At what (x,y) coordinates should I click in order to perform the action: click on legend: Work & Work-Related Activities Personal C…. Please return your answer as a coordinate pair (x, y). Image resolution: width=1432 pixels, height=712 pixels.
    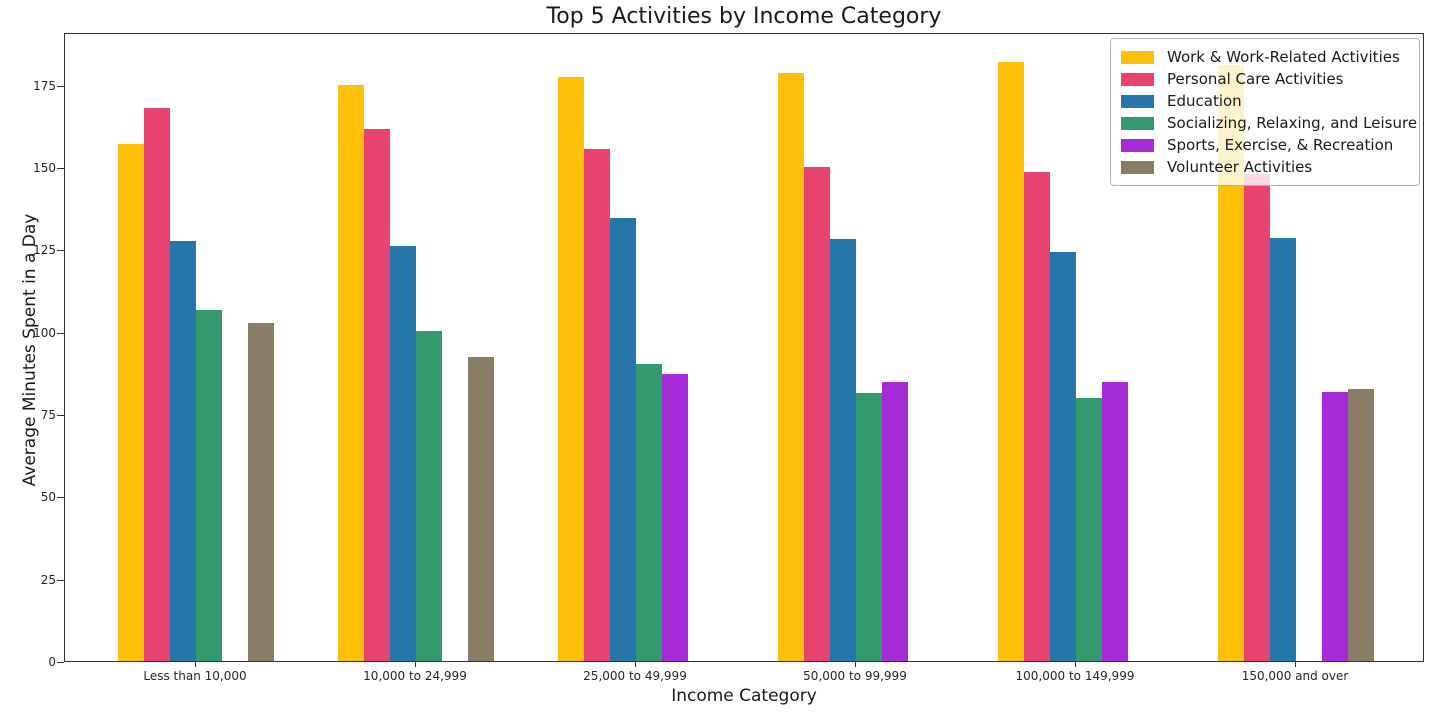
    Looking at the image, I should click on (1265, 112).